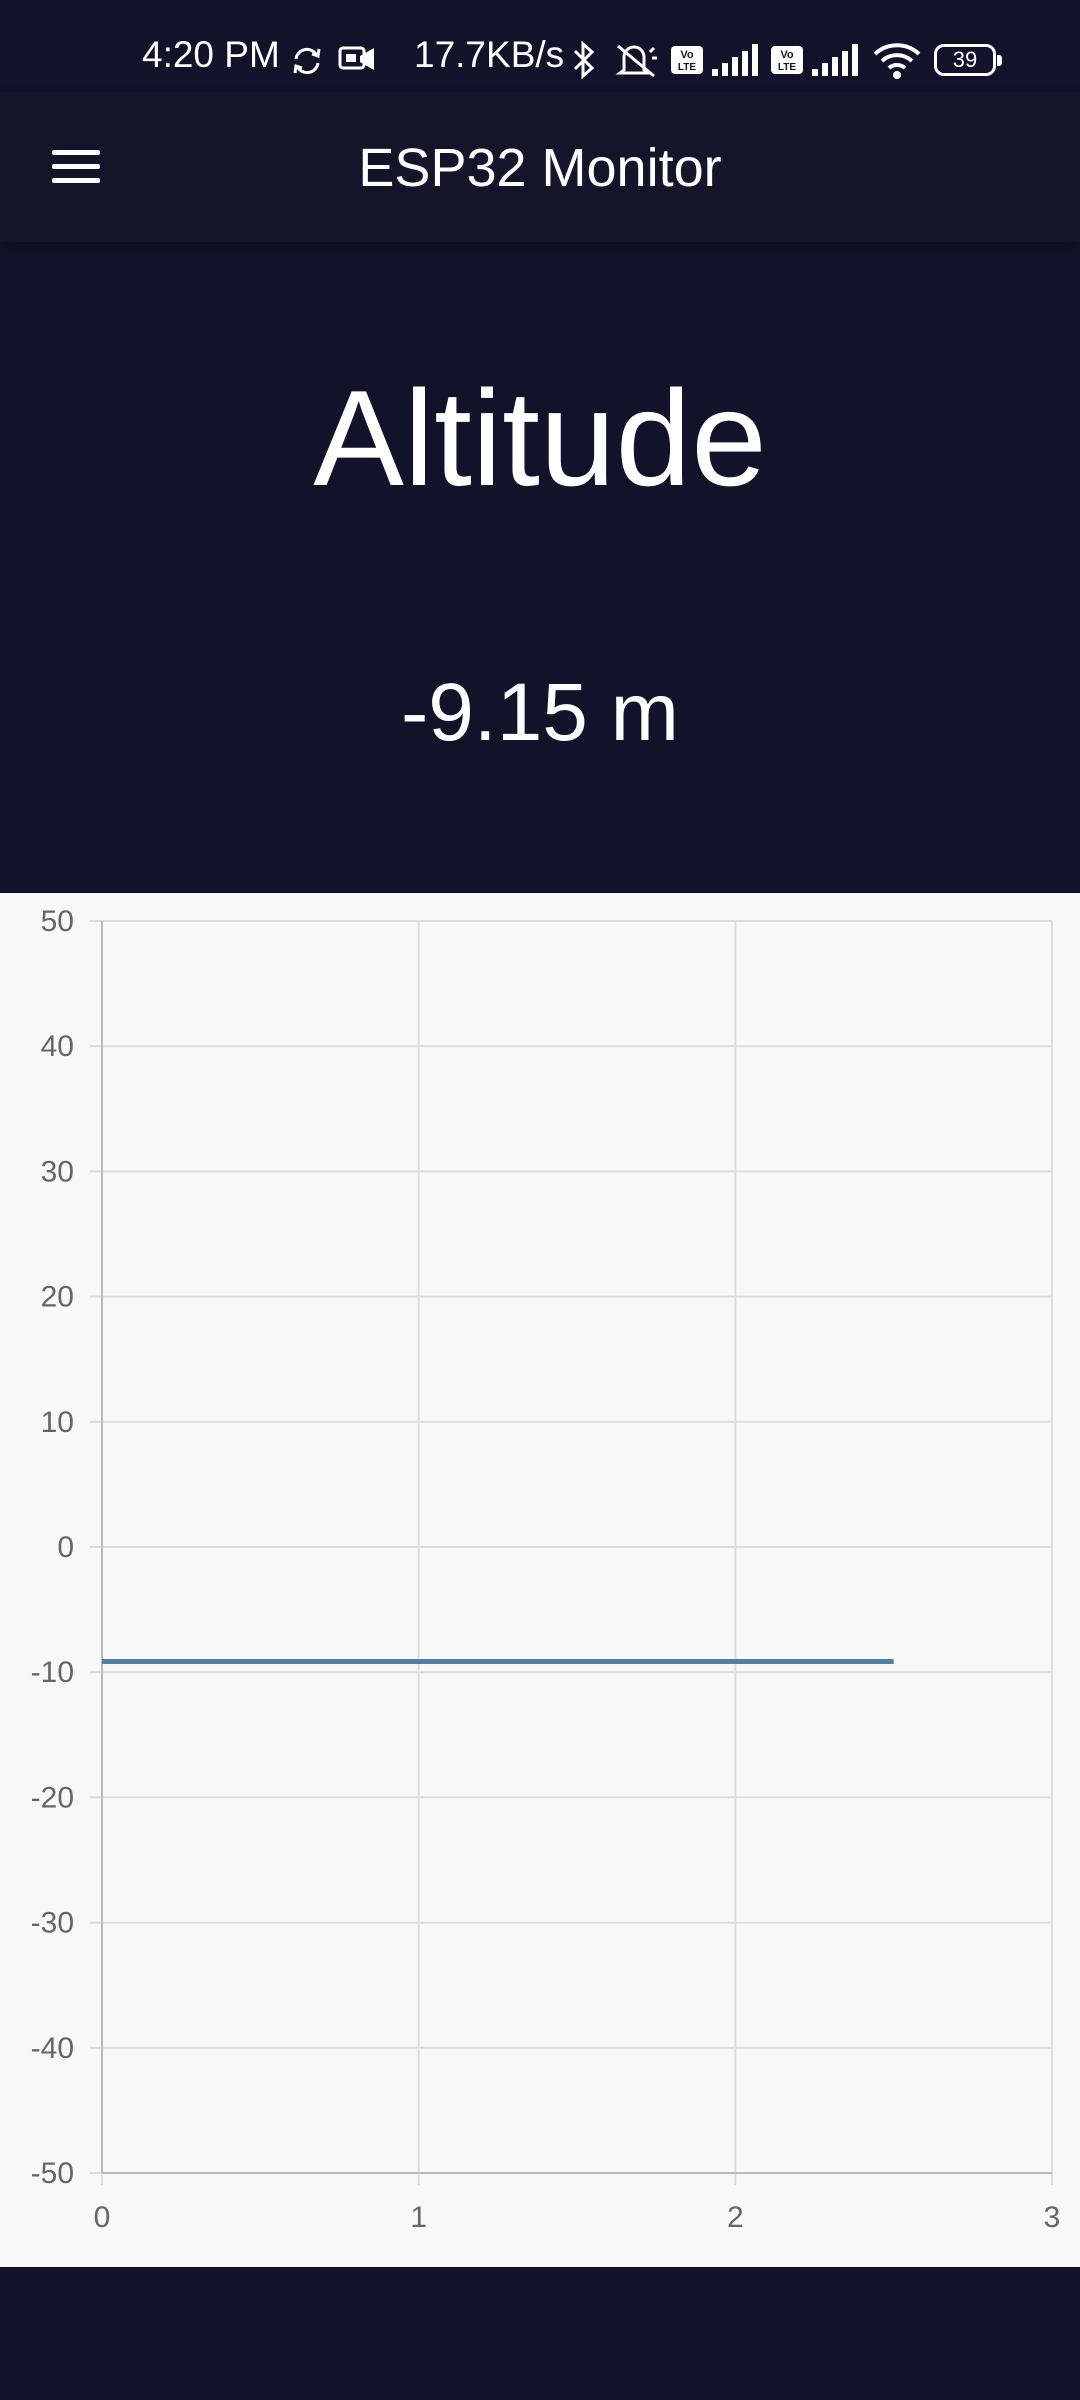 This screenshot has height=2400, width=1080. I want to click on reading-value: -9.15 m, so click(540, 712).